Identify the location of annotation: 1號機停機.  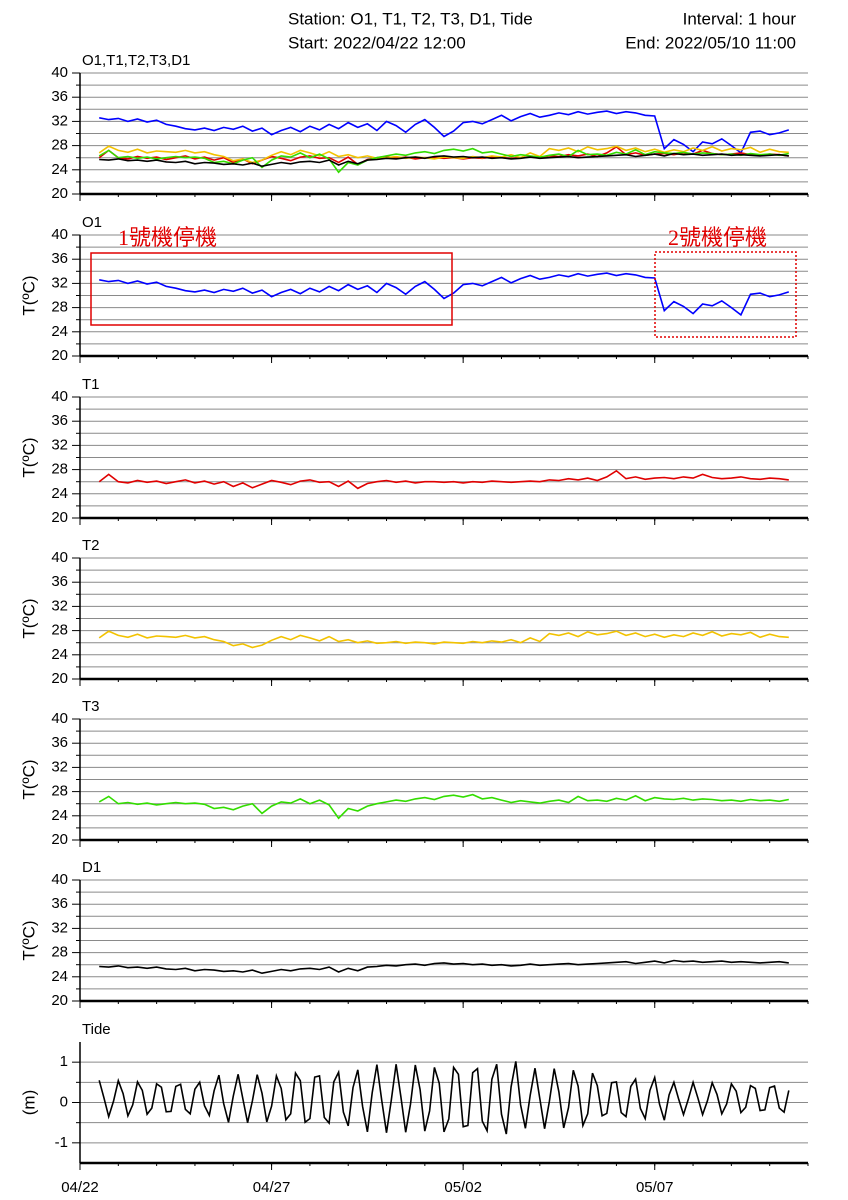
(167, 237).